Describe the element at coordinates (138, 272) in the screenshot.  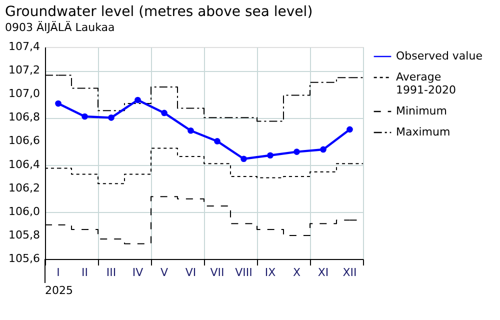
I see `x-tick-label: IV` at that location.